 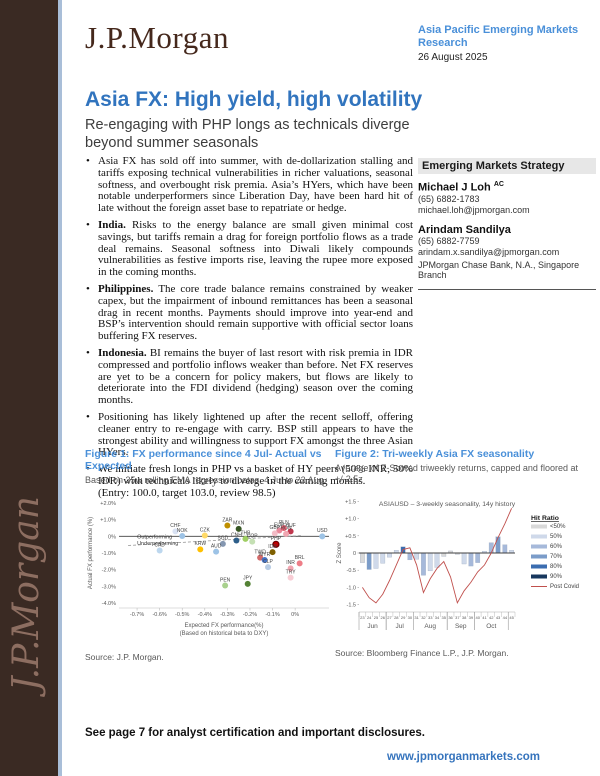 What do you see at coordinates (477, 617) in the screenshot?
I see `svg-text: 40` at bounding box center [477, 617].